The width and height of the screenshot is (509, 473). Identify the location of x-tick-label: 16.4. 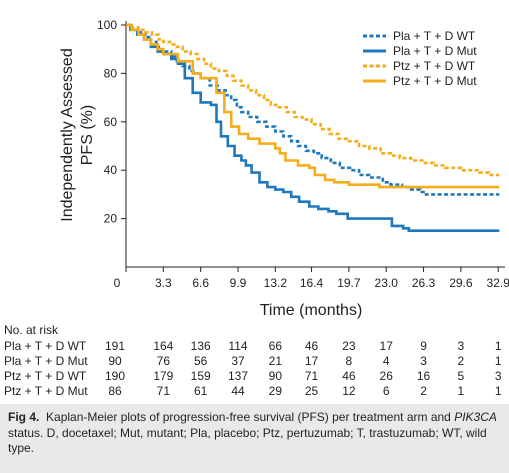
(312, 283).